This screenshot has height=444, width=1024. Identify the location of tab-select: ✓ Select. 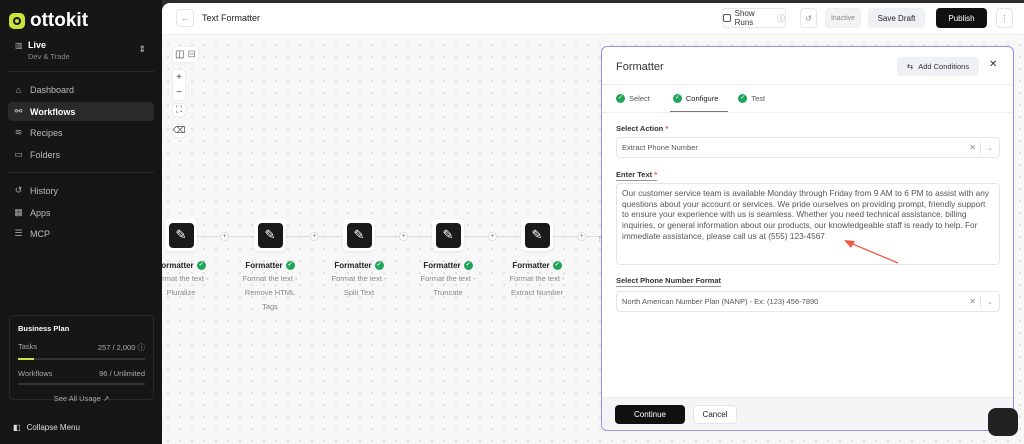
(638, 98).